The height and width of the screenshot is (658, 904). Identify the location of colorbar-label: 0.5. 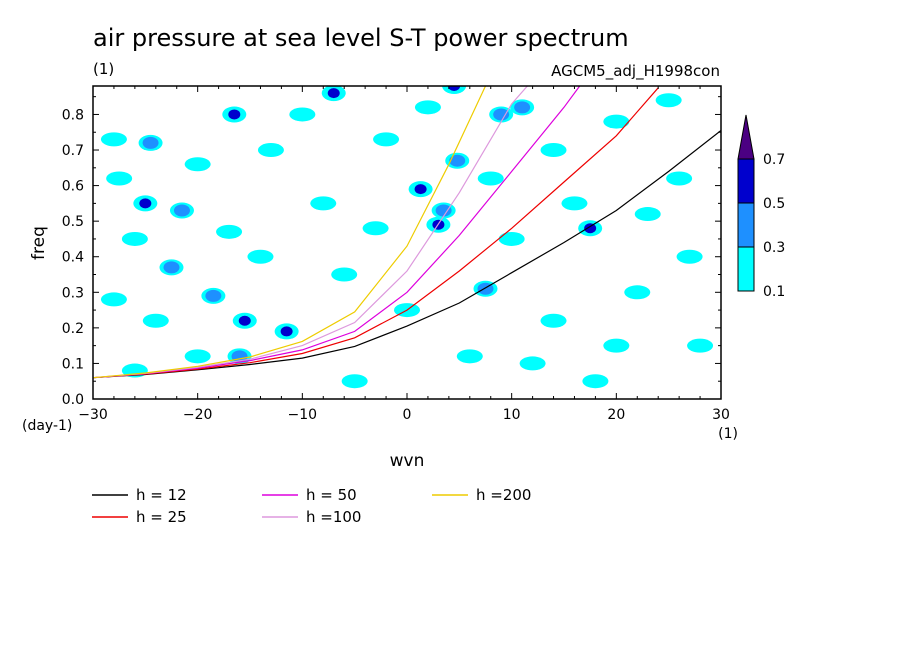
(774, 204).